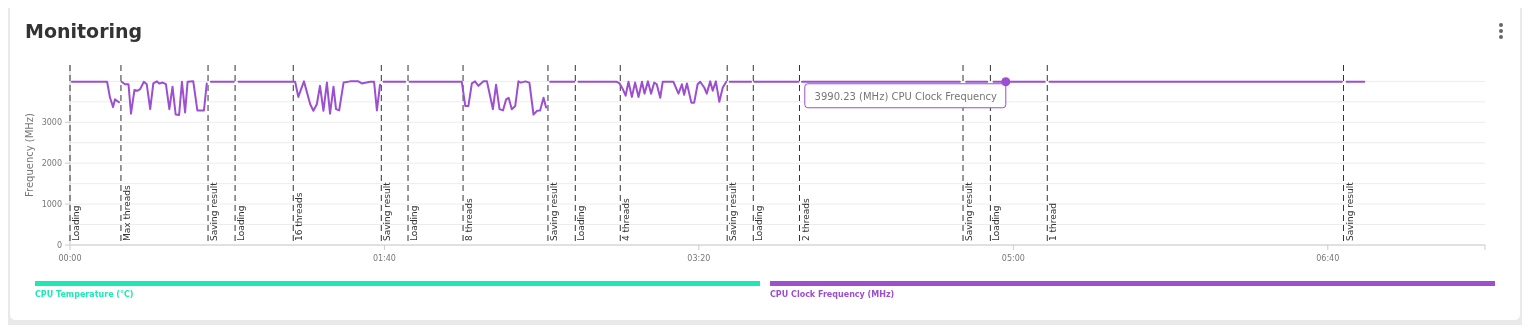 This screenshot has height=333, width=1530. What do you see at coordinates (70, 258) in the screenshot?
I see `x-tick-label: 00:00` at bounding box center [70, 258].